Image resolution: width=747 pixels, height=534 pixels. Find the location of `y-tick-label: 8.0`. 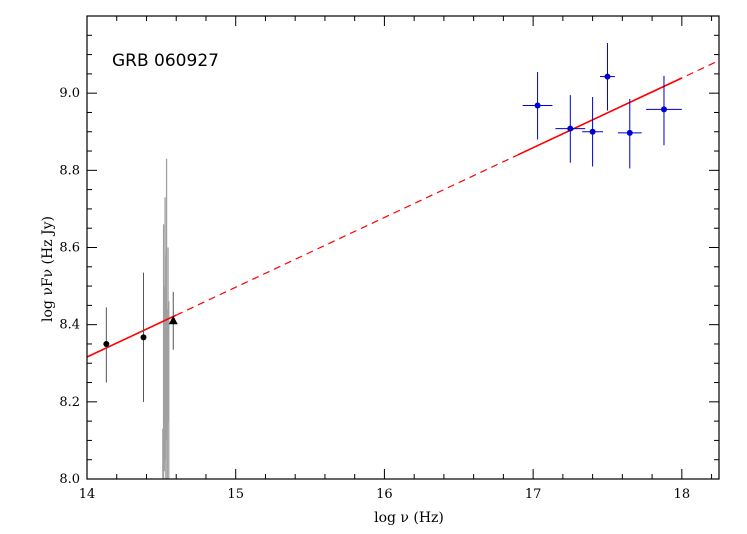

y-tick-label: 8.0 is located at coordinates (69, 479).